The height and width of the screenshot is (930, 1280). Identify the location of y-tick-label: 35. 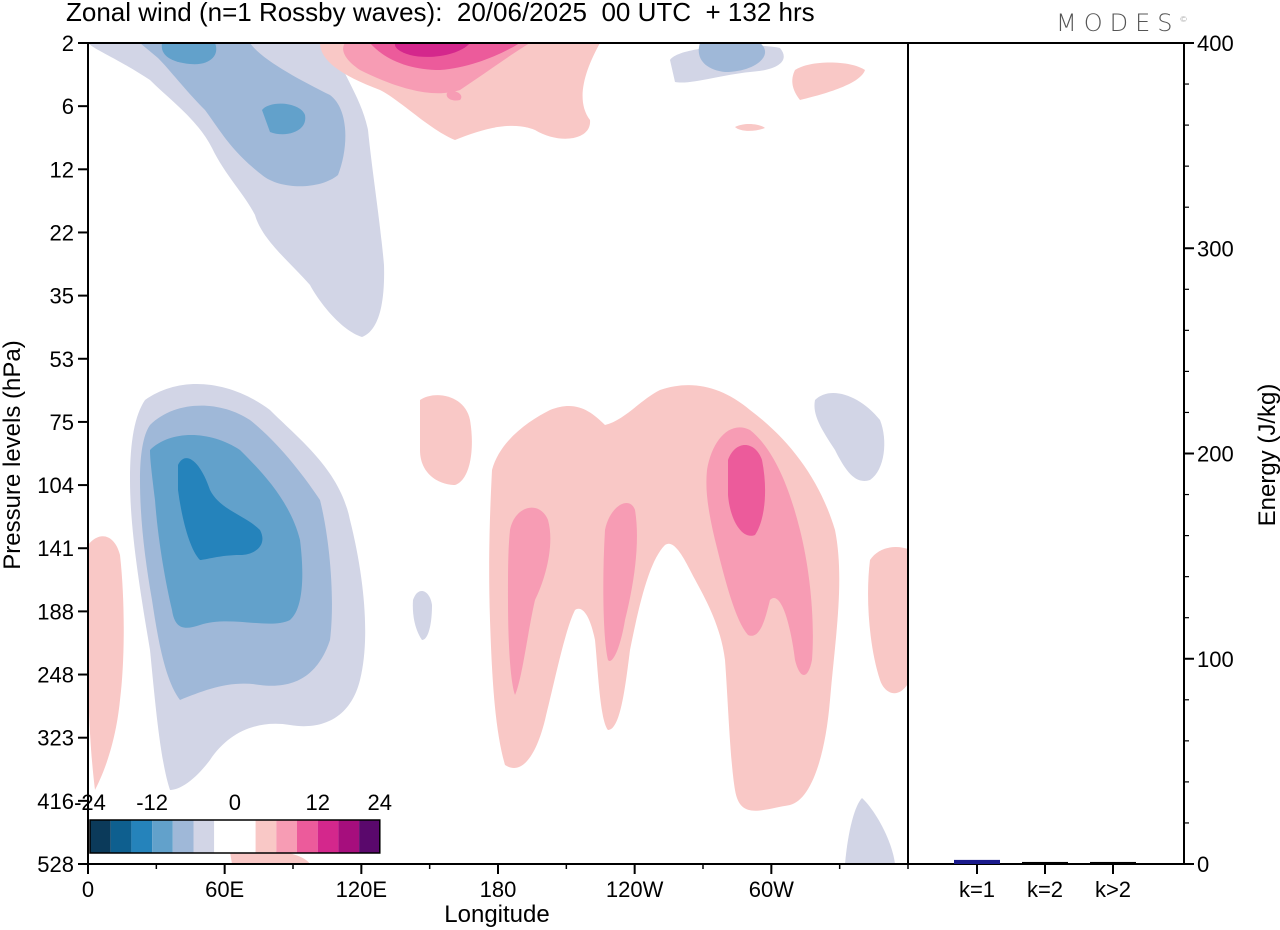
(62, 296).